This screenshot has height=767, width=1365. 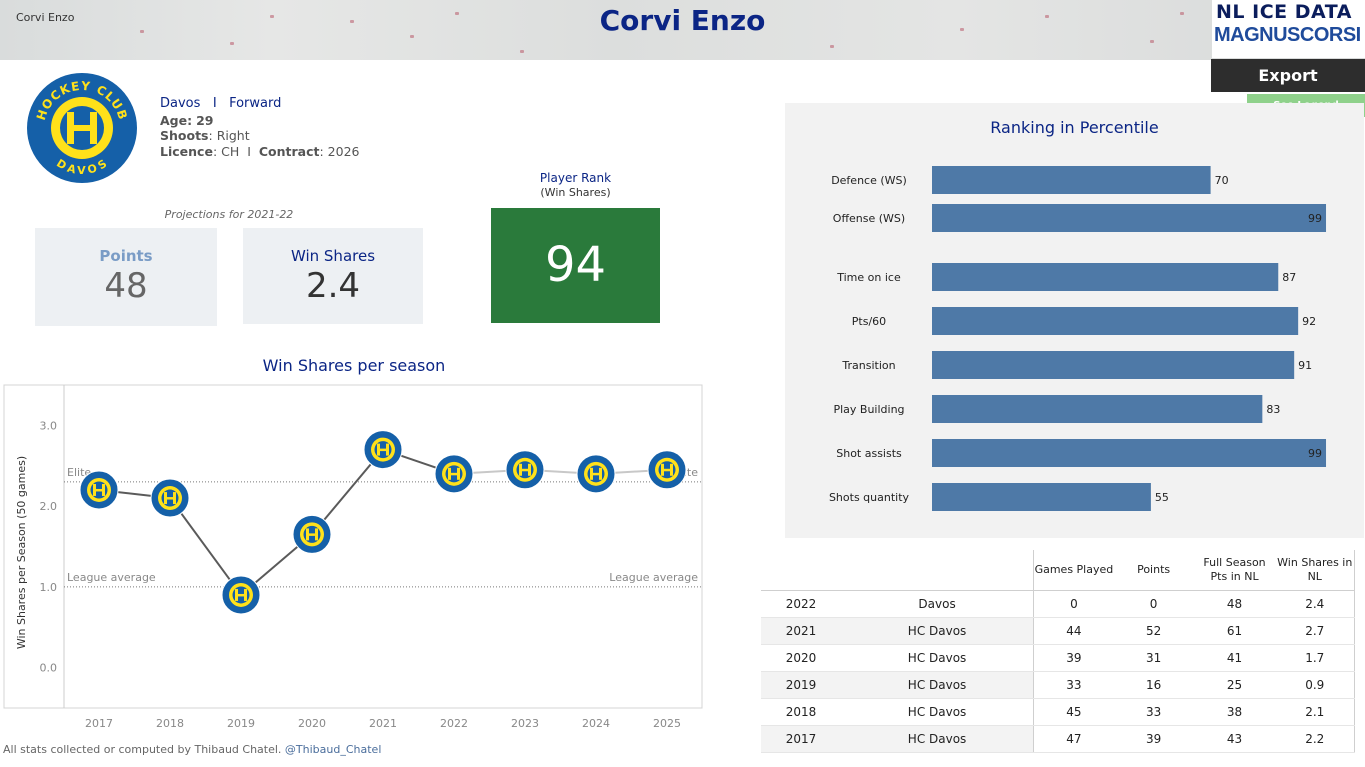 I want to click on x-tick-label: 2021, so click(x=383, y=723).